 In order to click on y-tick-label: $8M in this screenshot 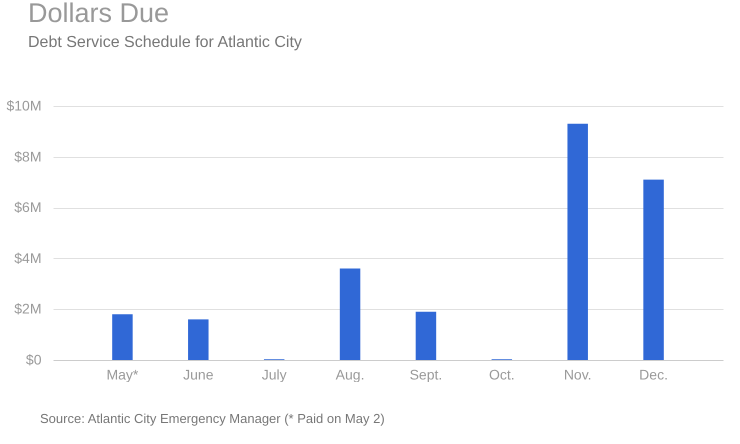, I will do `click(28, 156)`.